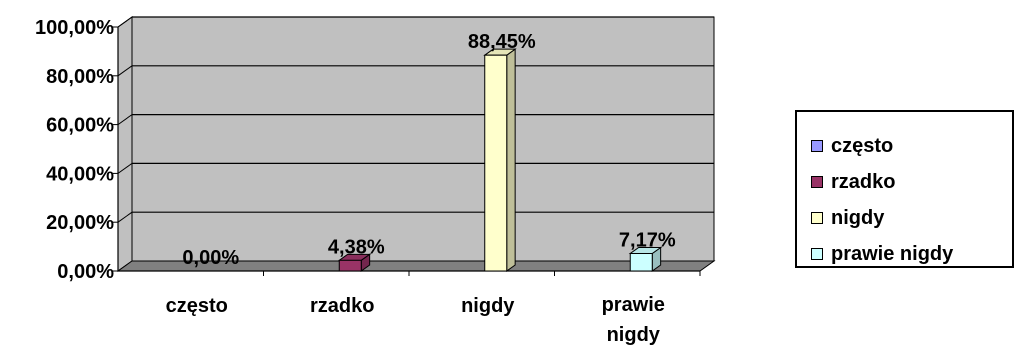 The height and width of the screenshot is (361, 1016). Describe the element at coordinates (74, 28) in the screenshot. I see `y-tick-label: 100,00%` at that location.